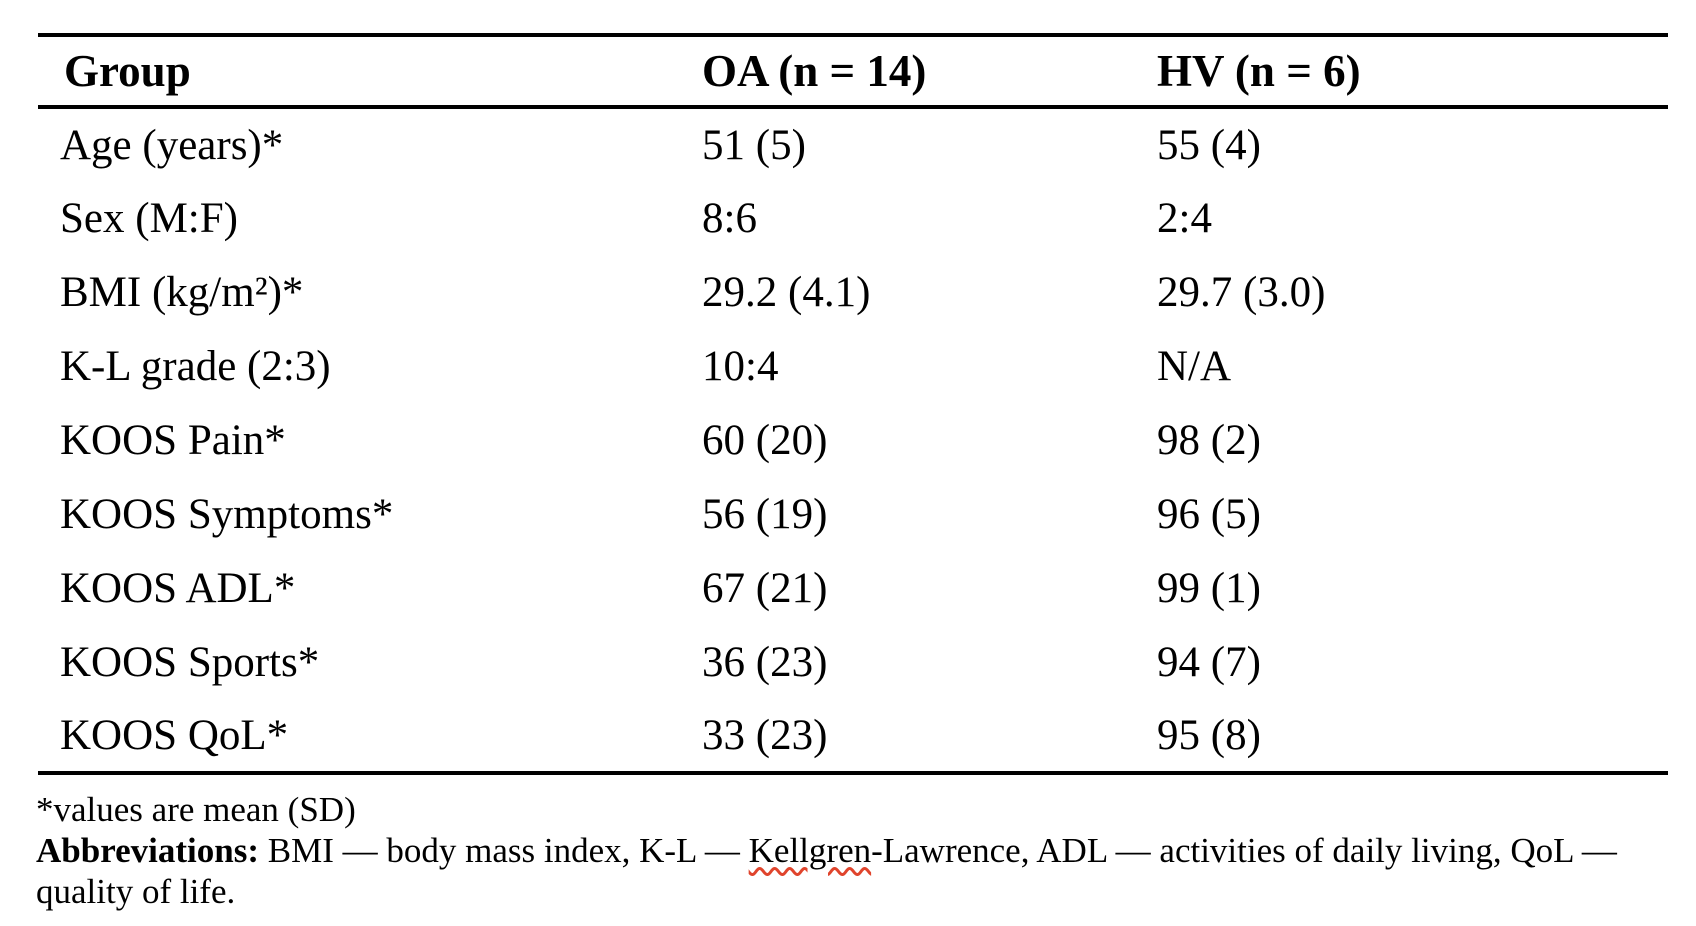 The width and height of the screenshot is (1696, 926). I want to click on hv-value-cell: 98 (2), so click(1209, 440).